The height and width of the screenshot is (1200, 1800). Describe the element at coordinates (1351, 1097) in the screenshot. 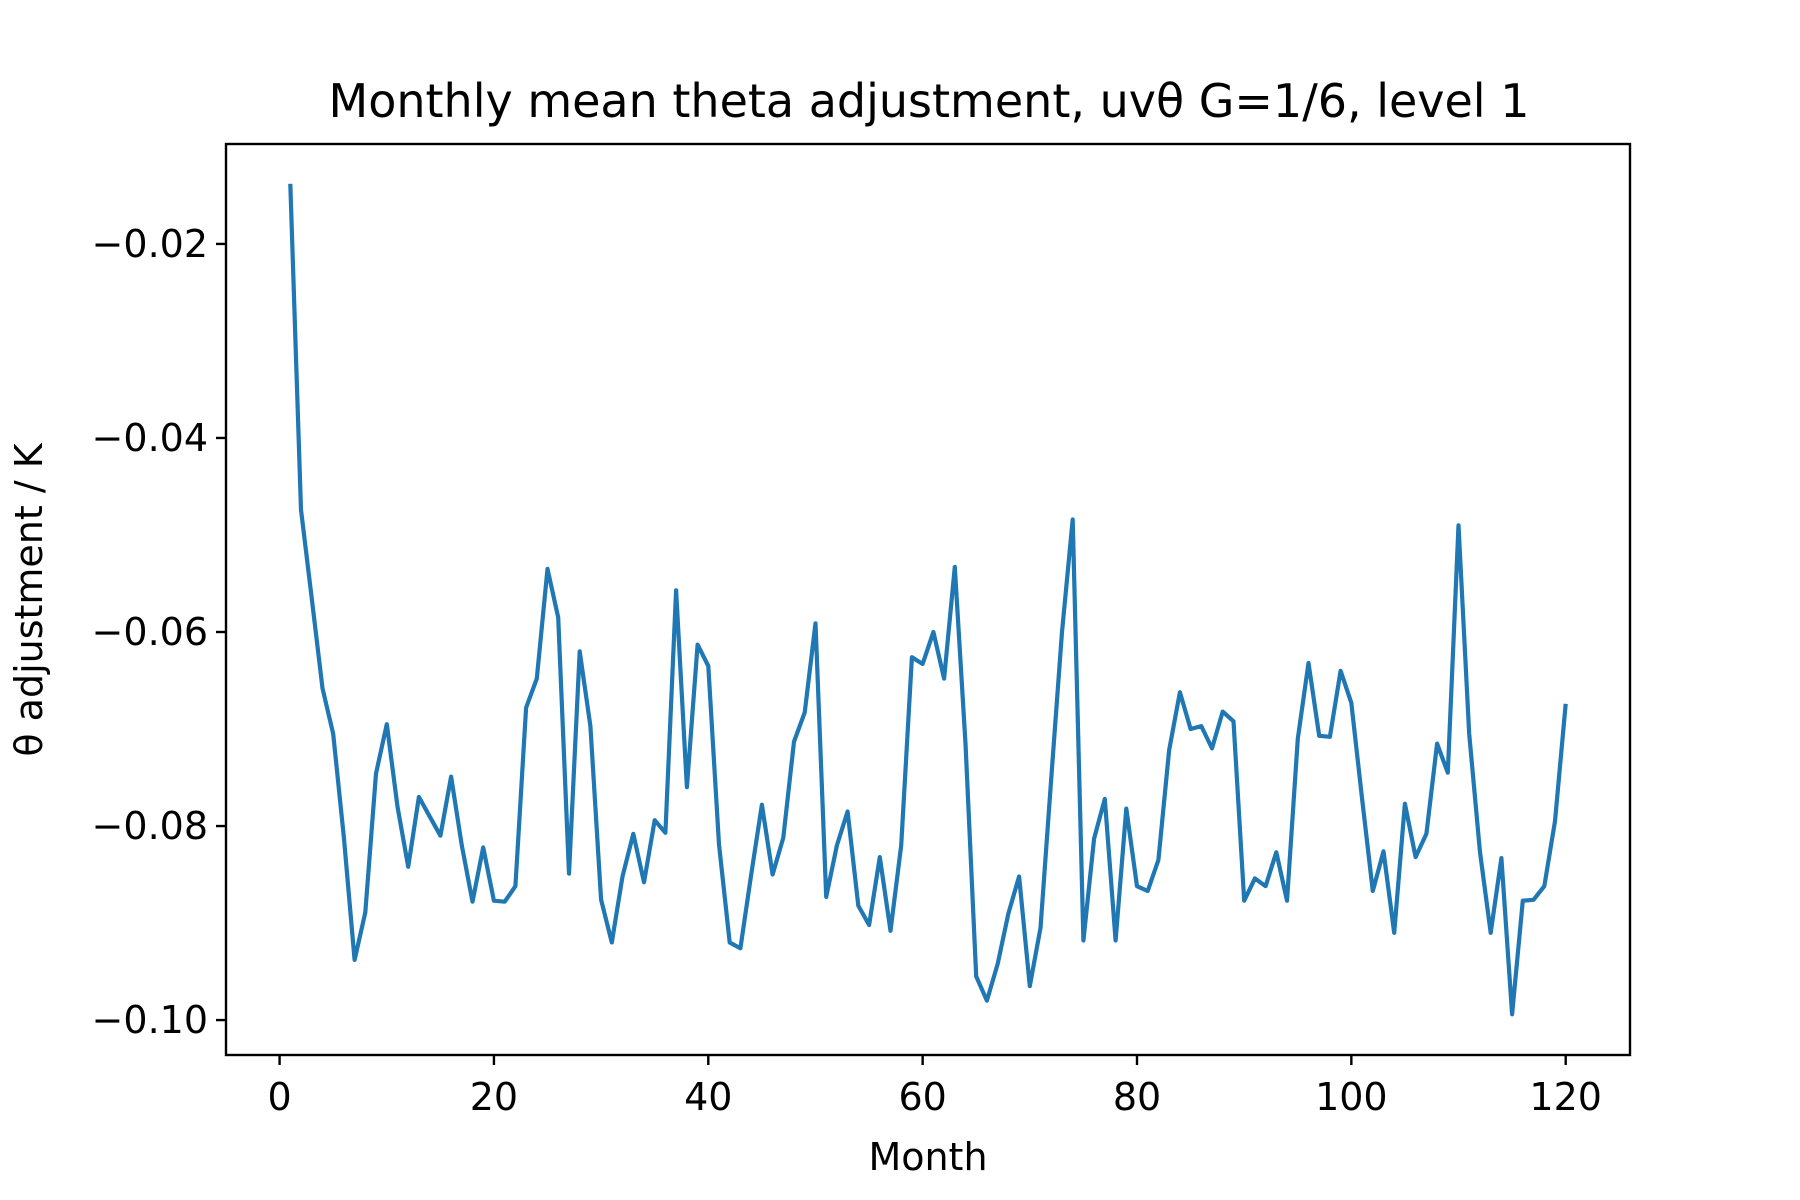

I see `x-tick-label: 100` at that location.